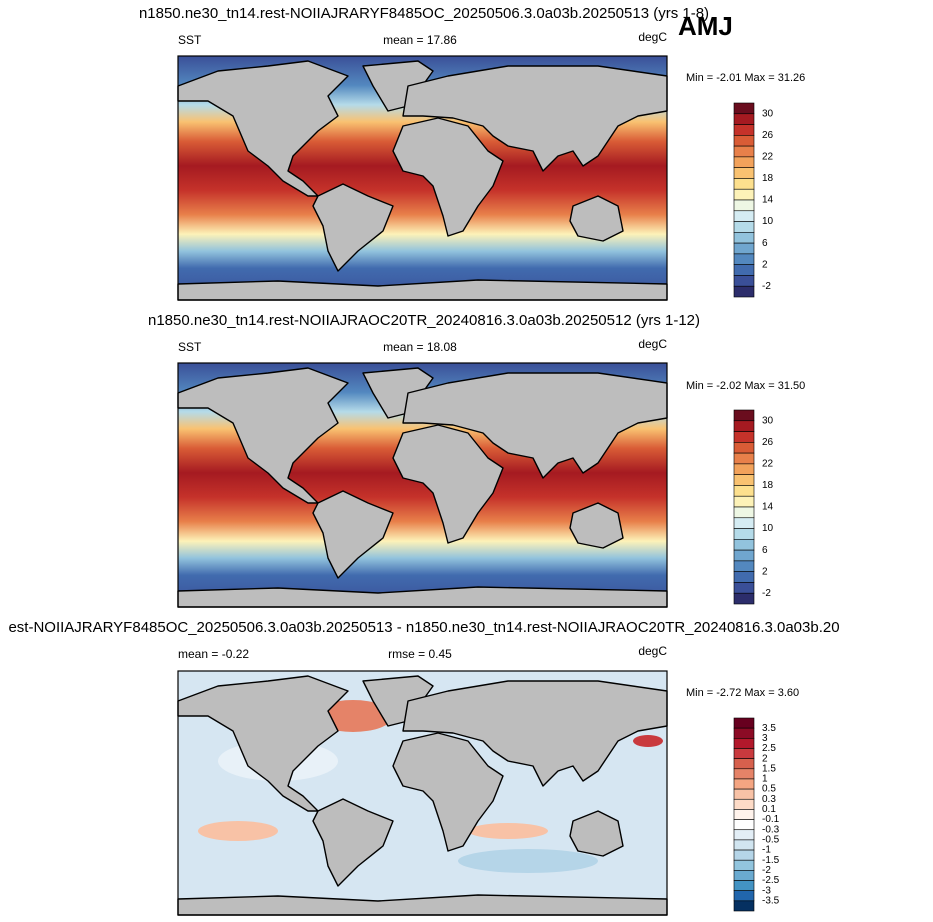  Describe the element at coordinates (769, 809) in the screenshot. I see `colorbar-label: 0.1` at that location.